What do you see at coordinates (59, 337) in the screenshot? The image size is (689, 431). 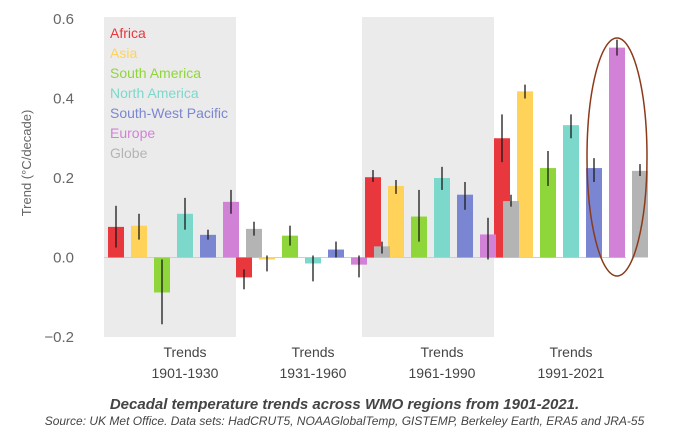 I see `y-tick-label: −0.2` at bounding box center [59, 337].